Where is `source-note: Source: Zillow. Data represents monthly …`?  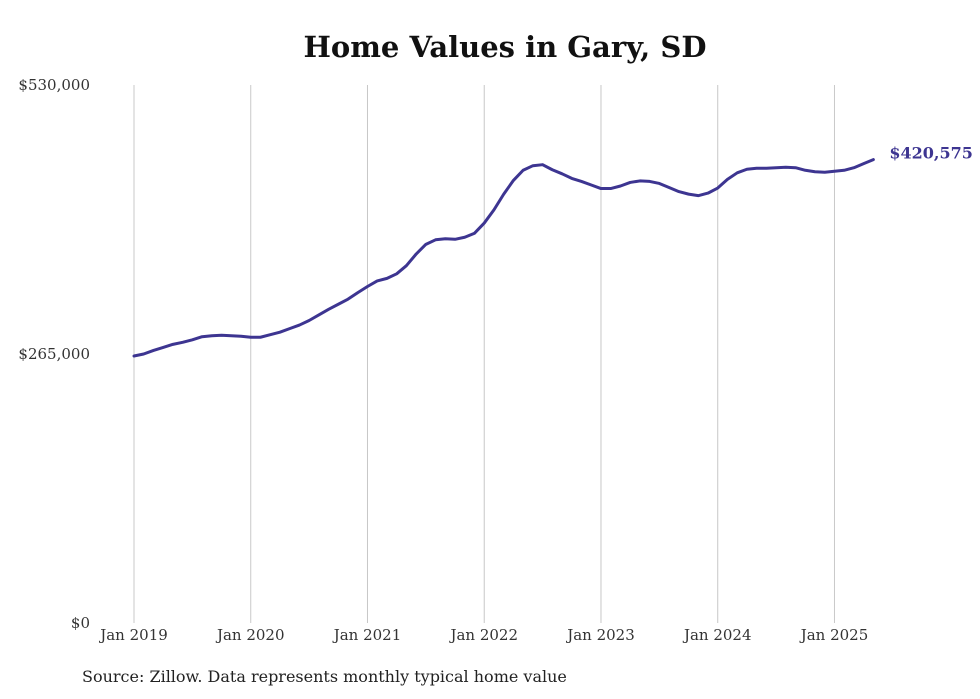
source-note: Source: Zillow. Data represents monthly … is located at coordinates (324, 676).